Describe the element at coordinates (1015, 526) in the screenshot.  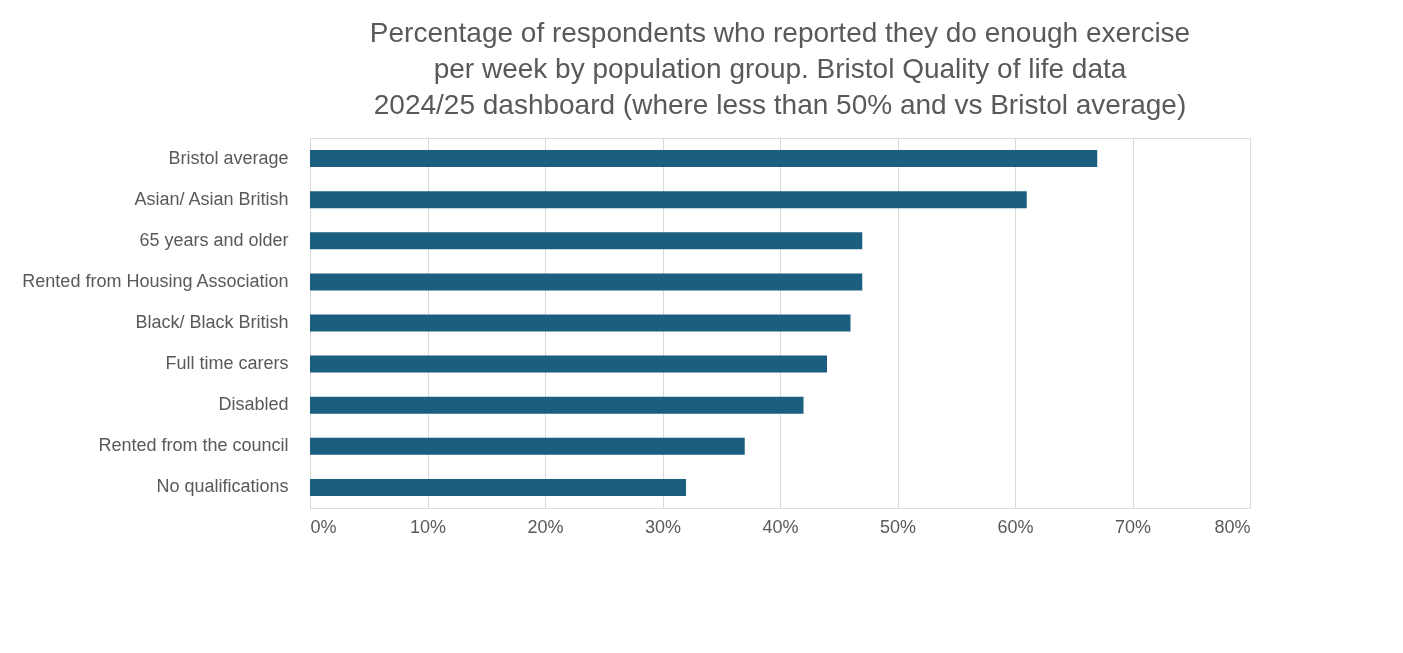
I see `x-tick-label: 60%` at that location.